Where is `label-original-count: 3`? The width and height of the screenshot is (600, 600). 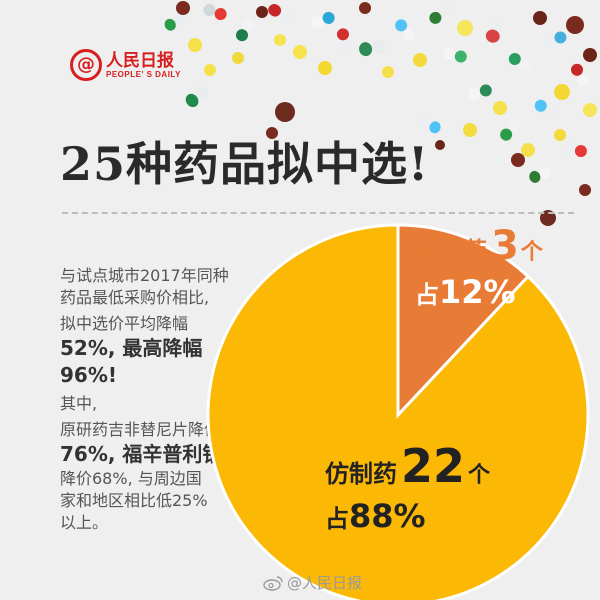 label-original-count: 3 is located at coordinates (505, 246).